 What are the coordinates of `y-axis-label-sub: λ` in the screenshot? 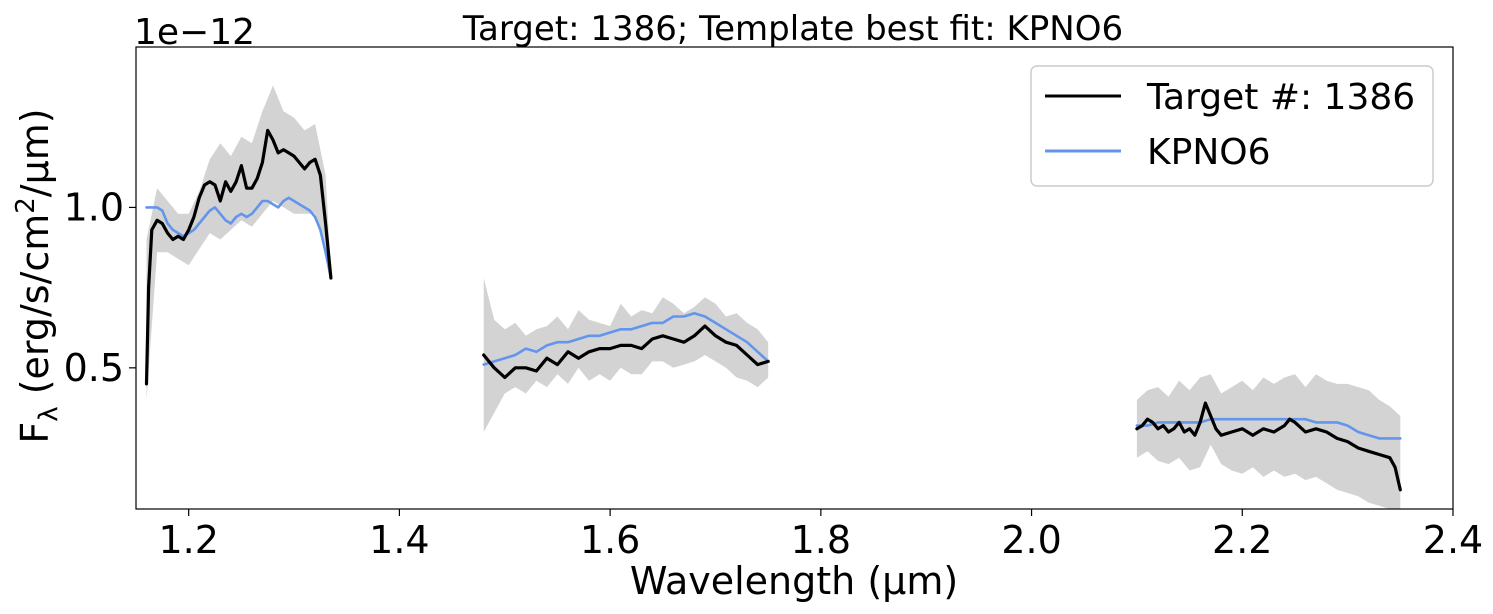 It's located at (49, 413).